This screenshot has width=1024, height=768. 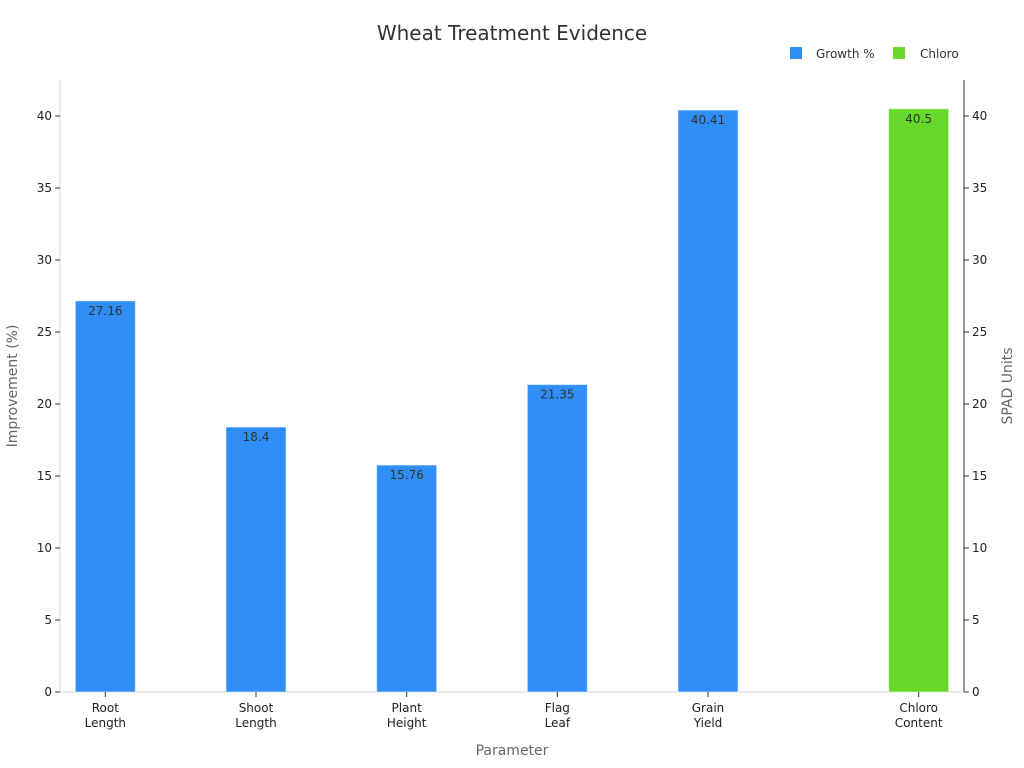 What do you see at coordinates (557, 395) in the screenshot?
I see `bar-value-label: 21.35` at bounding box center [557, 395].